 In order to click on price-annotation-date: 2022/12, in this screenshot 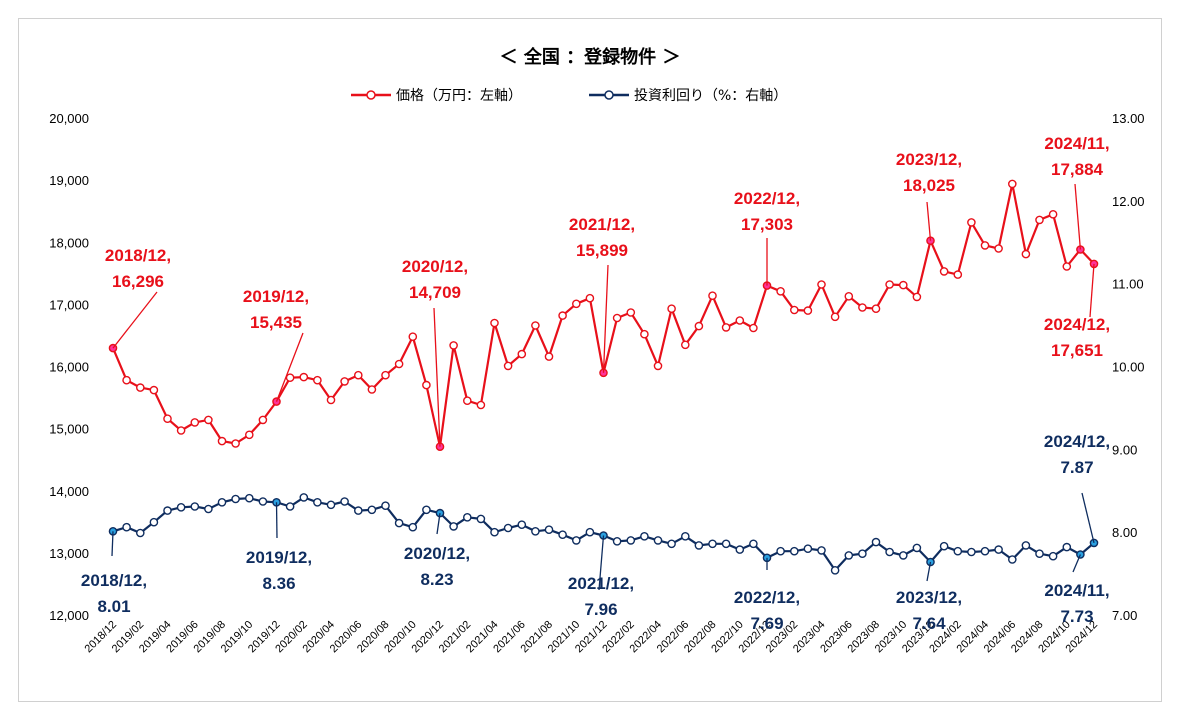, I will do `click(767, 198)`.